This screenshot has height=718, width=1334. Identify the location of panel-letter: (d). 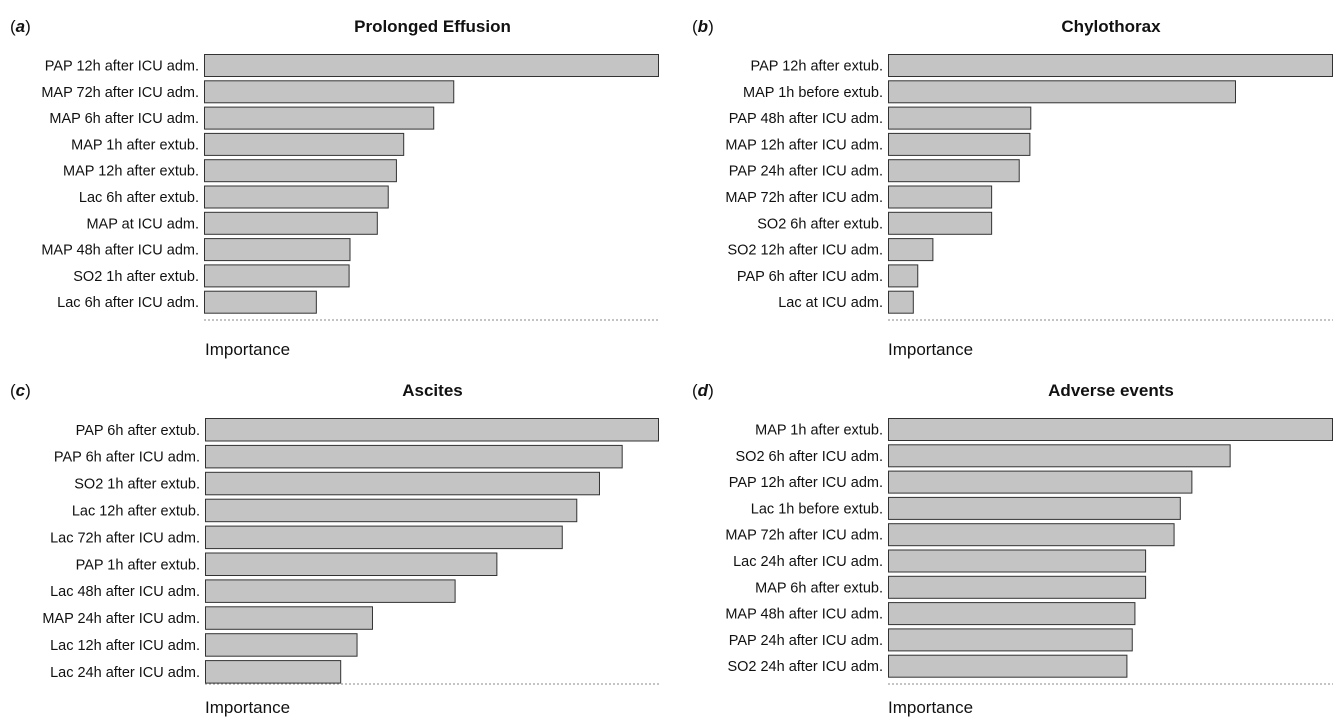
(703, 390).